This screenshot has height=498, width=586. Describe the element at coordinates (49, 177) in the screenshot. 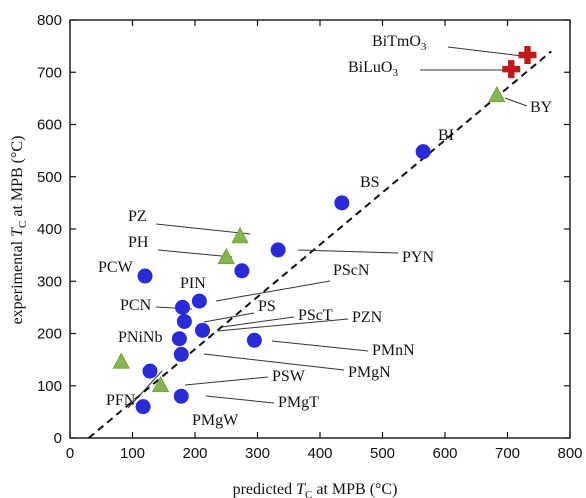

I see `y-tick-label: 500` at that location.